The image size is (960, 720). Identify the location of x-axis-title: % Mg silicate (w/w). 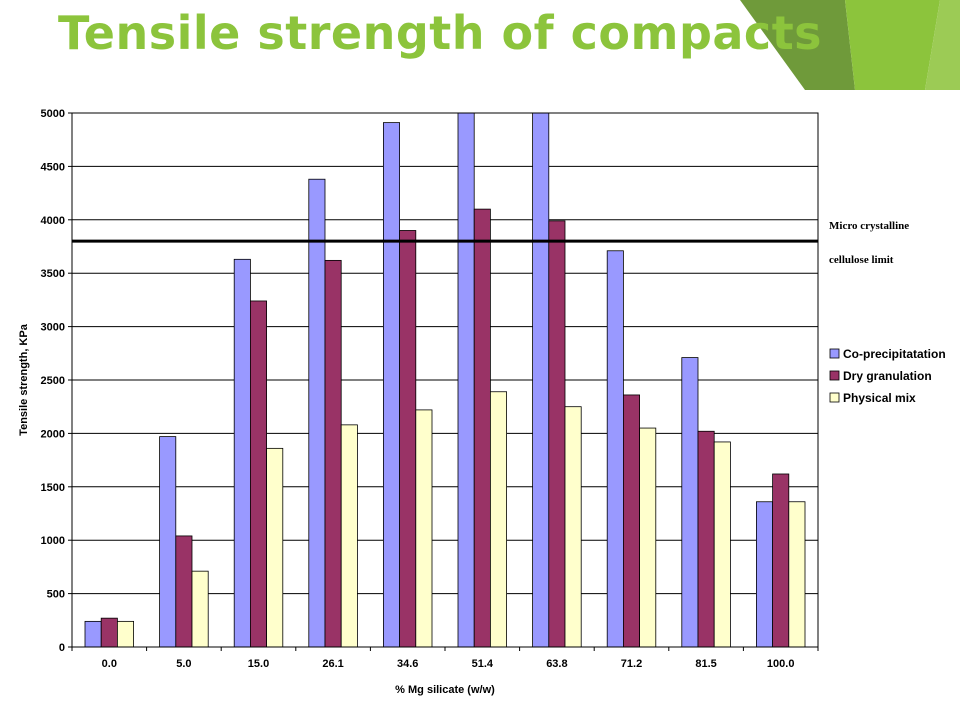
(445, 690).